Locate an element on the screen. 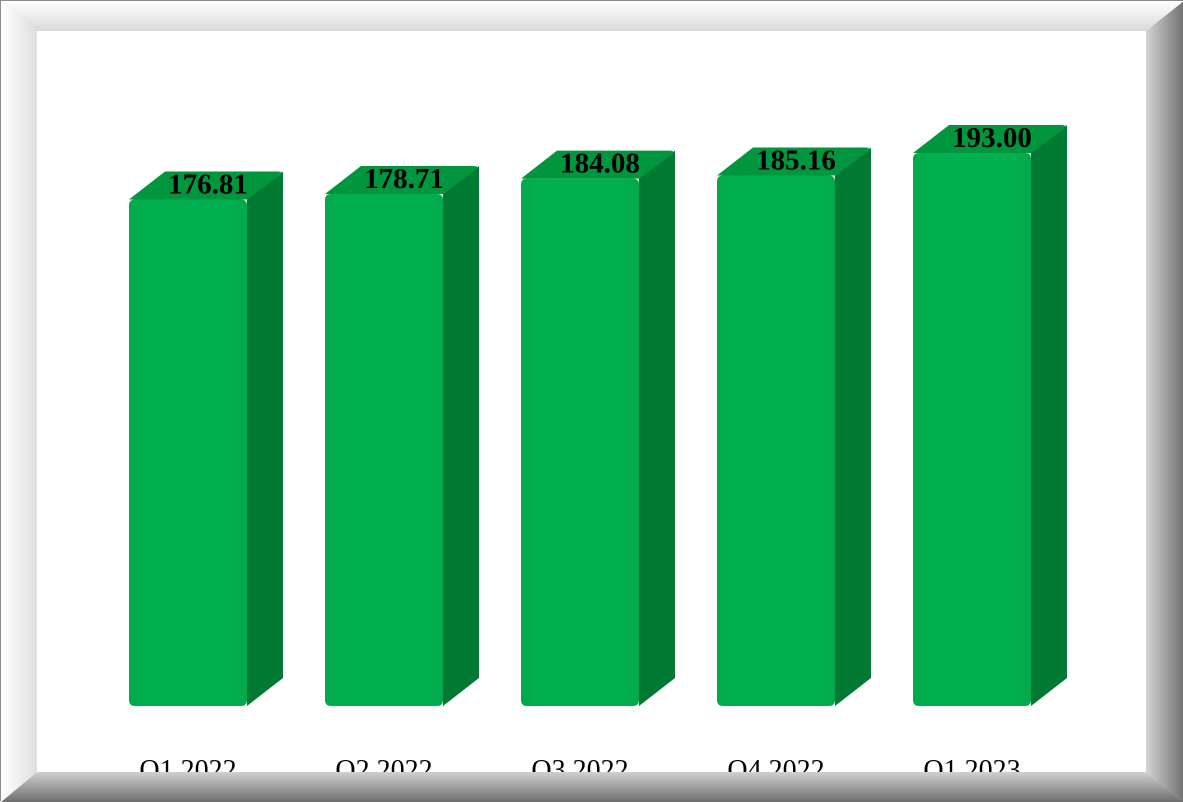 This screenshot has height=802, width=1183. value-label: 178.71 is located at coordinates (404, 179).